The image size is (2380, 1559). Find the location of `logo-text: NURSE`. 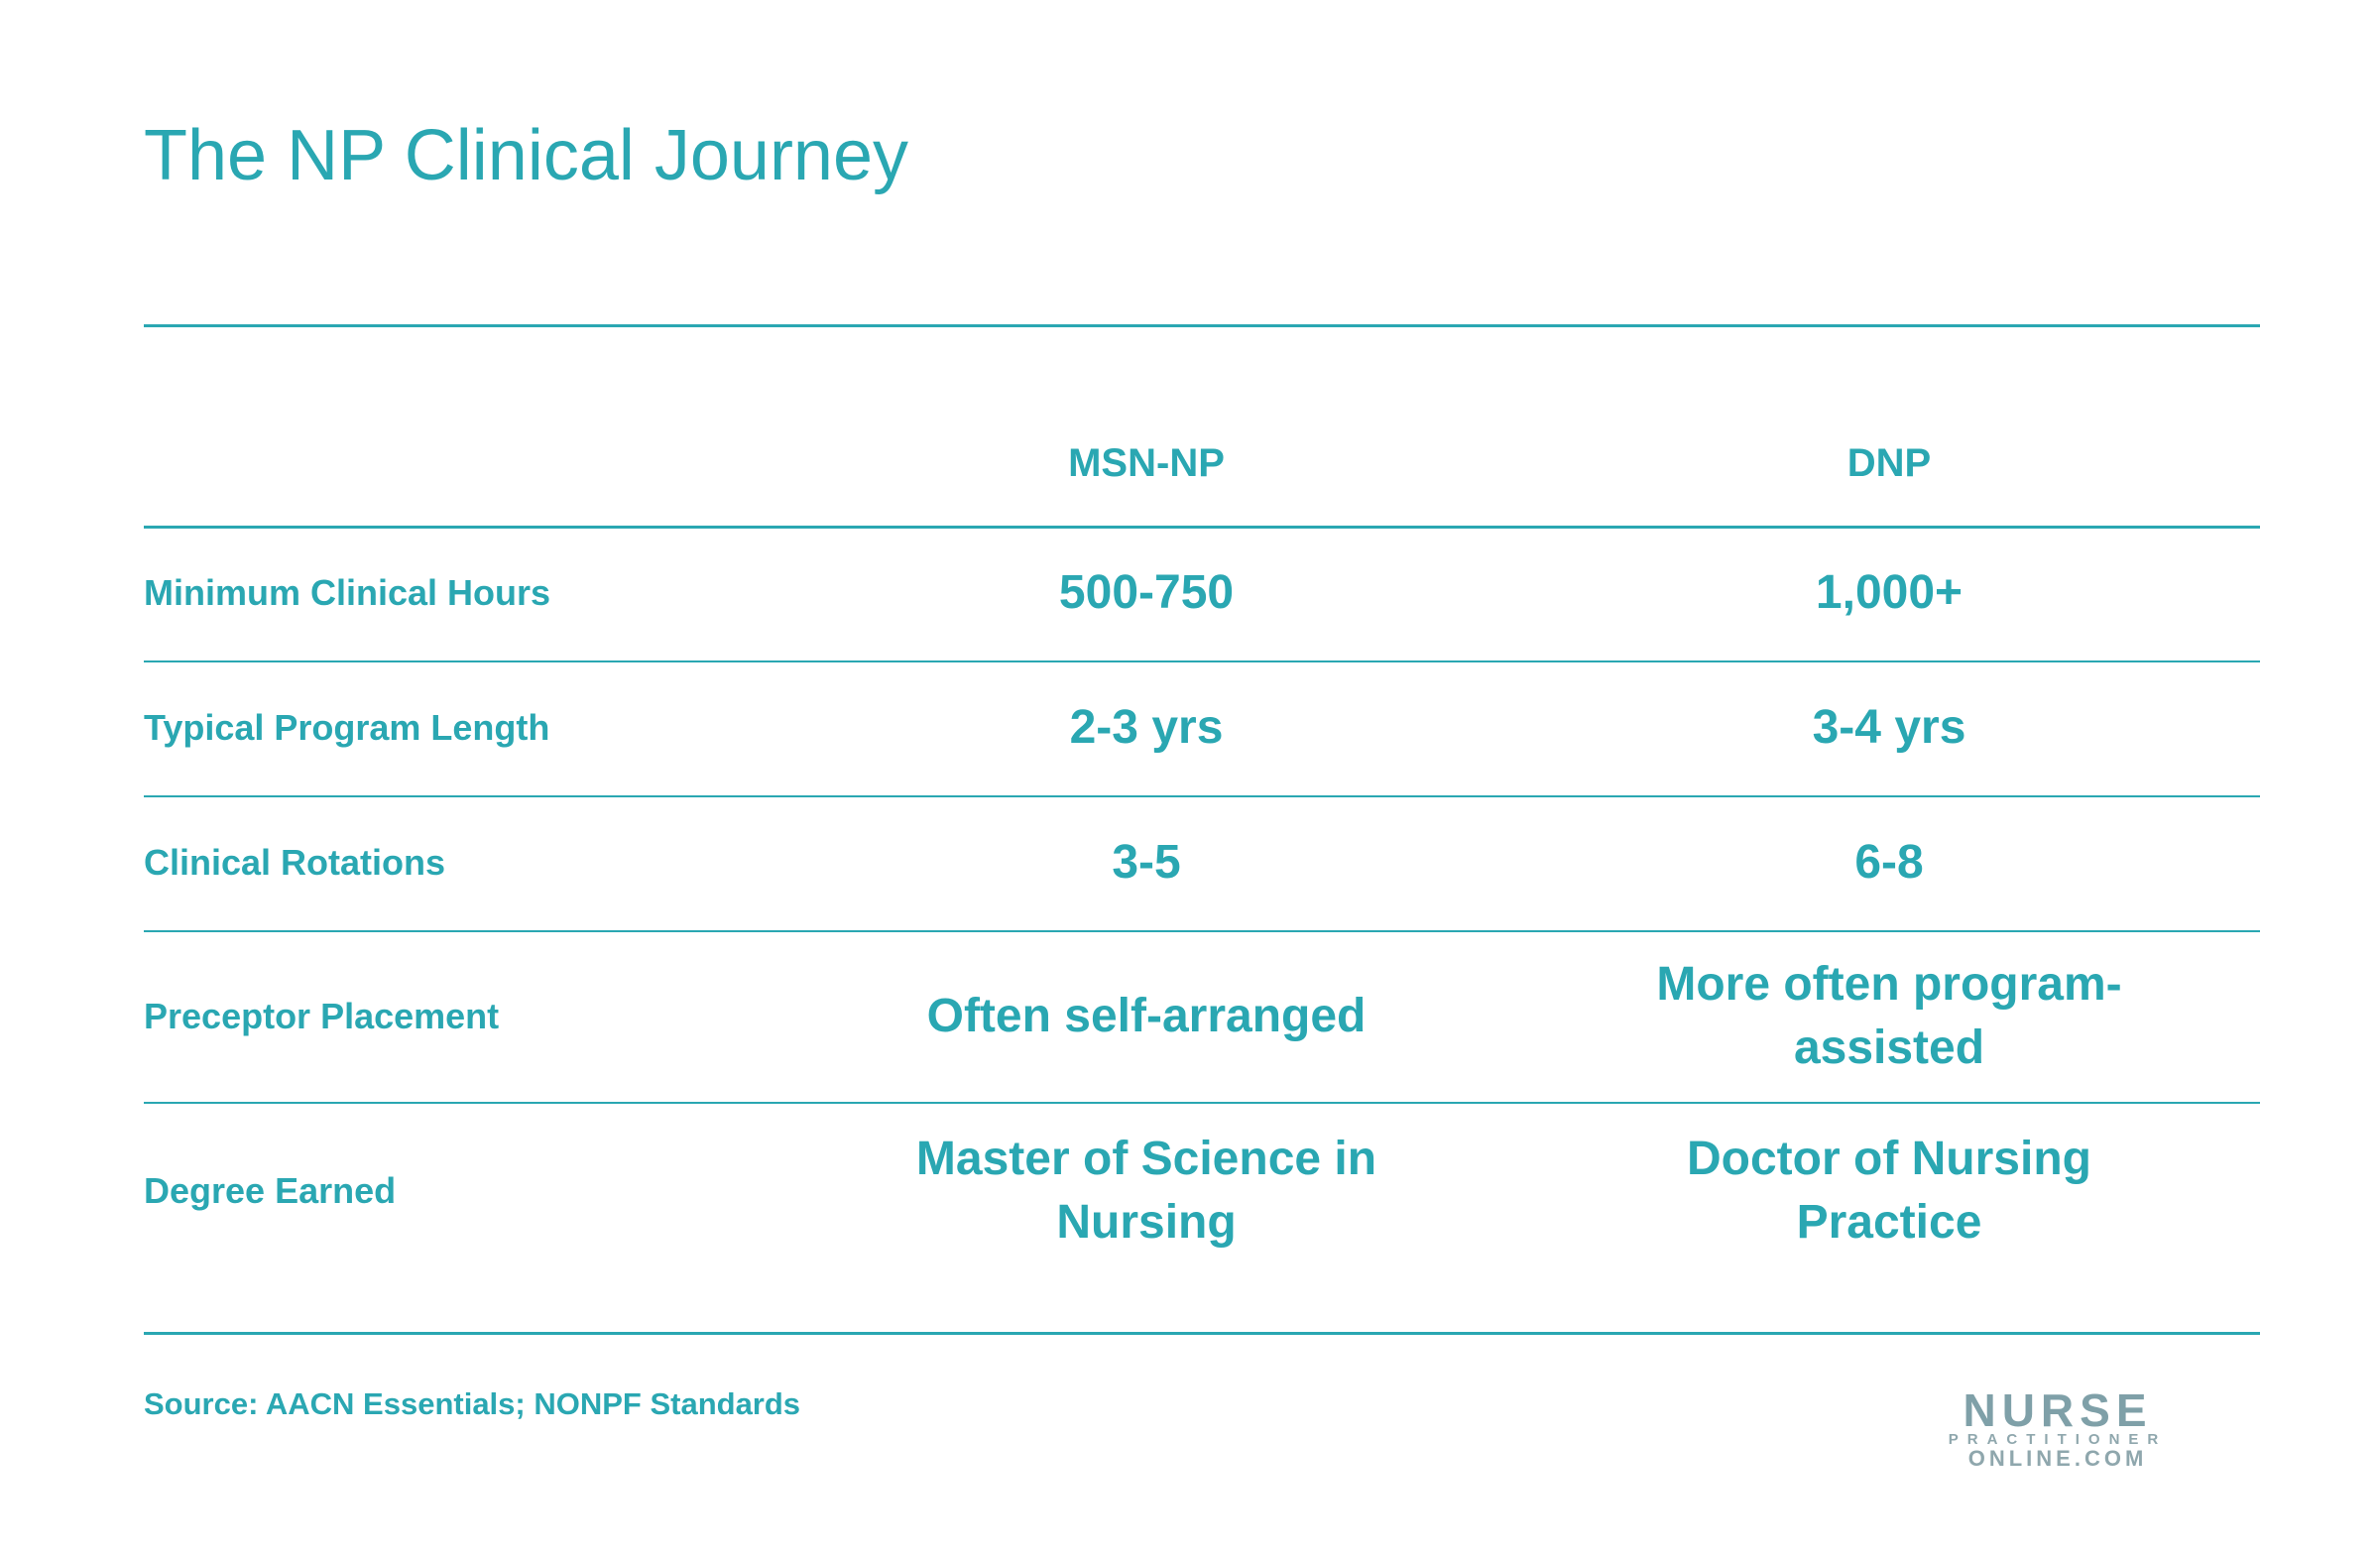

logo-text: NURSE is located at coordinates (2058, 1410).